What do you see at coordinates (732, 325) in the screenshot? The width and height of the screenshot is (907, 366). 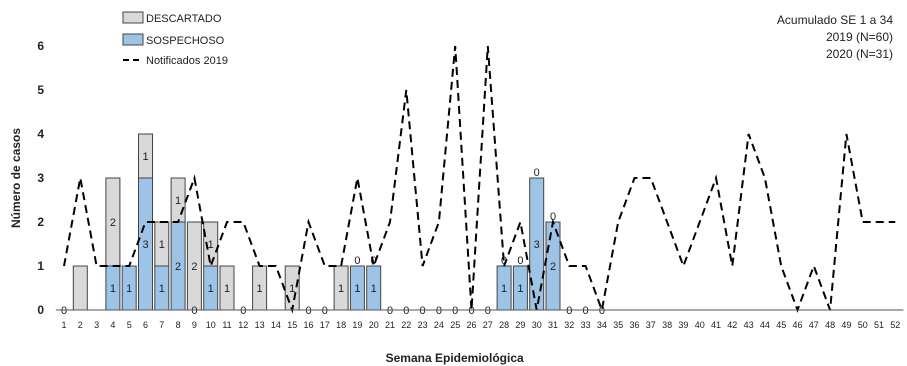 I see `x-tick-42: 42` at bounding box center [732, 325].